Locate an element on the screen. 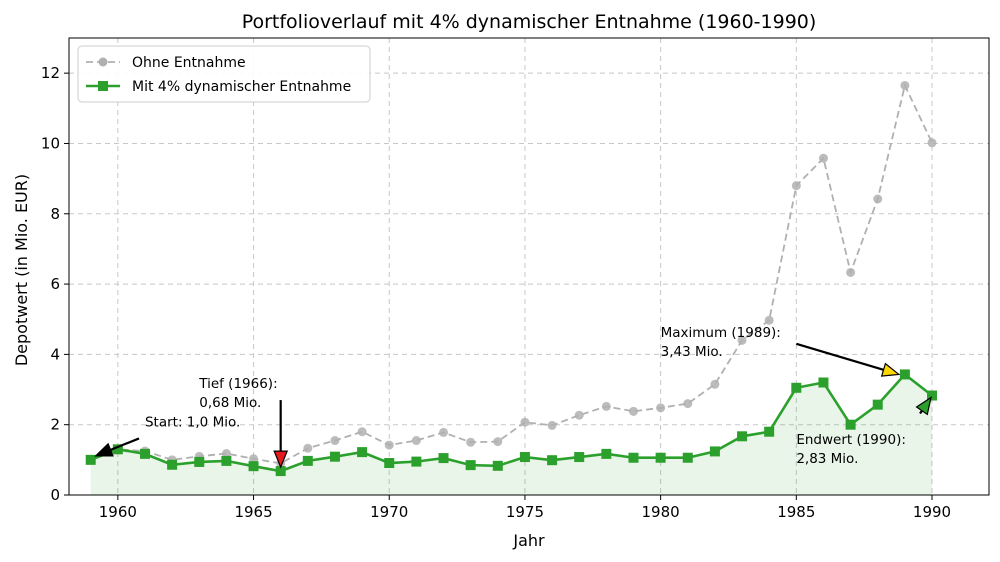  legend-label: Ohne Entnahme is located at coordinates (189, 63).